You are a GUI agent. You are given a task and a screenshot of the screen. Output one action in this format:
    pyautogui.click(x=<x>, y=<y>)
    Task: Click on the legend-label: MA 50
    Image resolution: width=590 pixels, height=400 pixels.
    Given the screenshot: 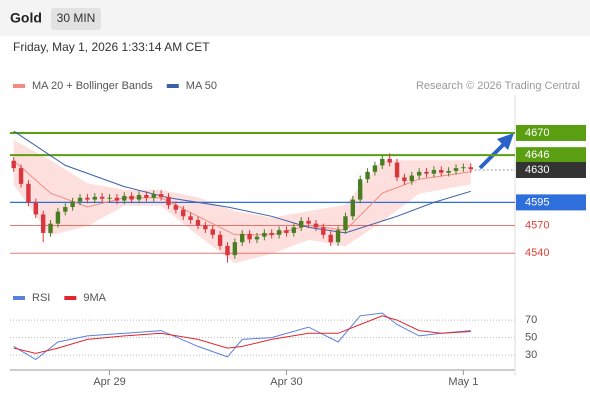 What is the action you would take?
    pyautogui.click(x=201, y=86)
    